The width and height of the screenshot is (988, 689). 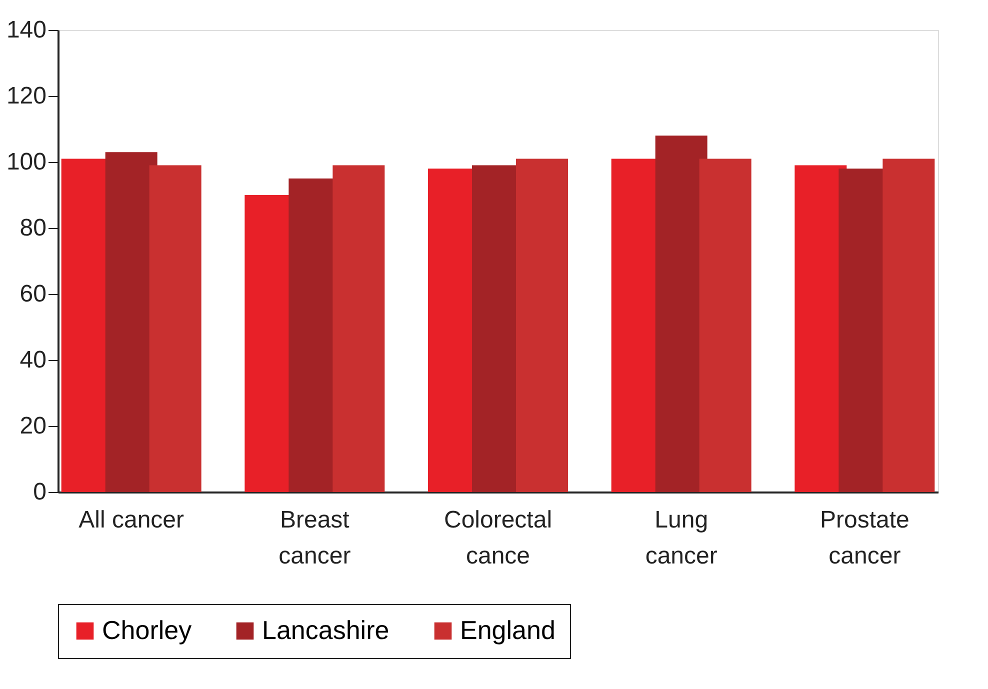 What do you see at coordinates (33, 294) in the screenshot?
I see `y-tick-label: 60` at bounding box center [33, 294].